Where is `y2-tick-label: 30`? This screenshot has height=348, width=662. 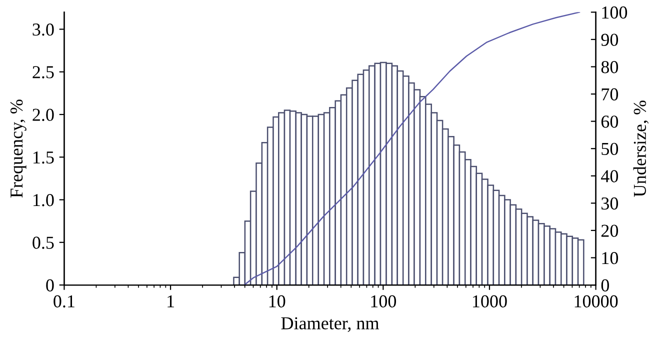 y2-tick-label: 30 is located at coordinates (610, 203).